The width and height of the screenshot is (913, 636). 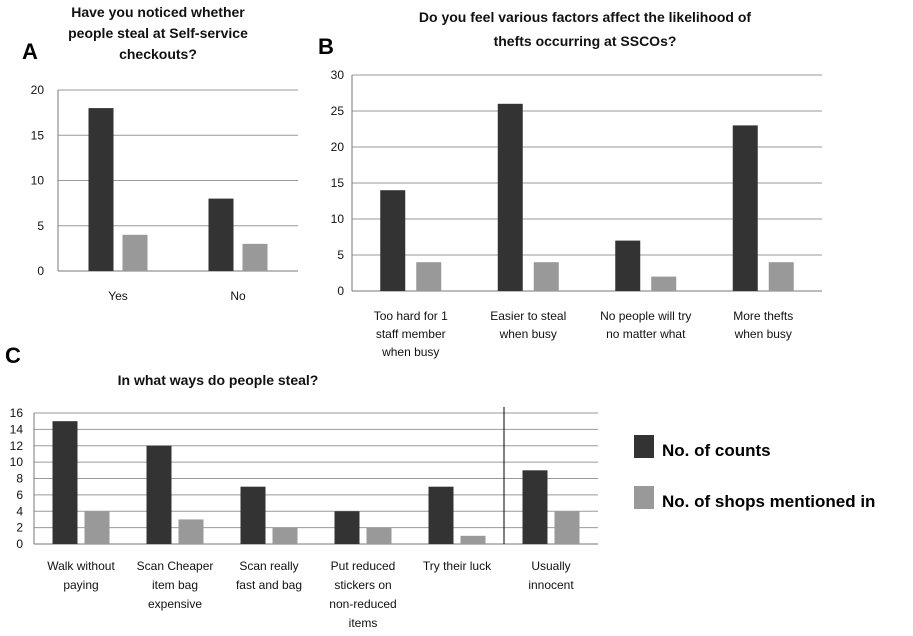 I want to click on category-label: staff member, so click(x=411, y=334).